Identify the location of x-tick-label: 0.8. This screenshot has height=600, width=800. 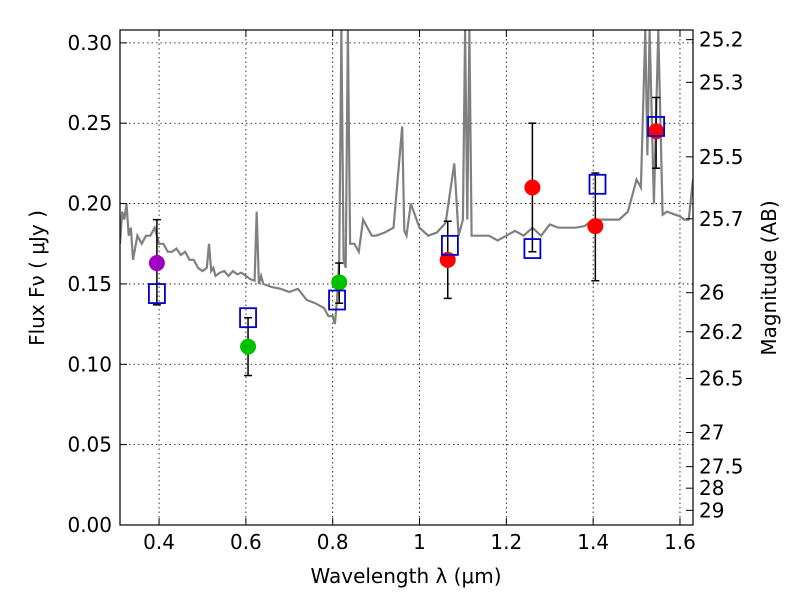
(333, 542).